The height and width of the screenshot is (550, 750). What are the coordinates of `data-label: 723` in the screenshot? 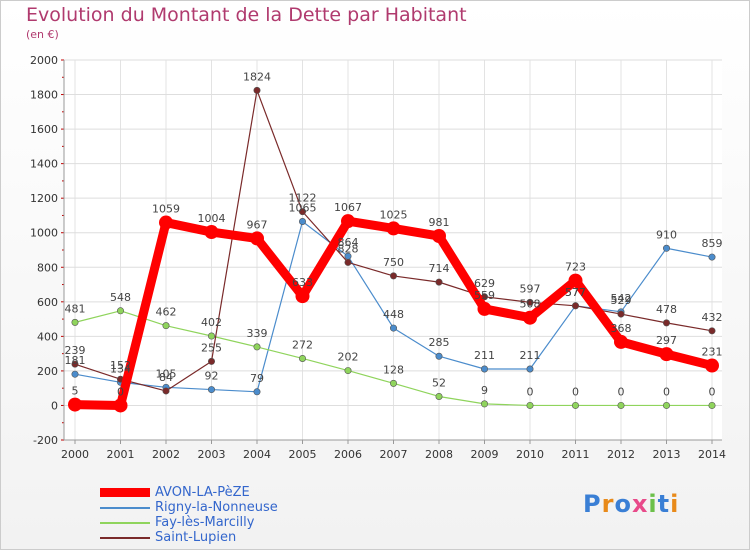 It's located at (575, 267).